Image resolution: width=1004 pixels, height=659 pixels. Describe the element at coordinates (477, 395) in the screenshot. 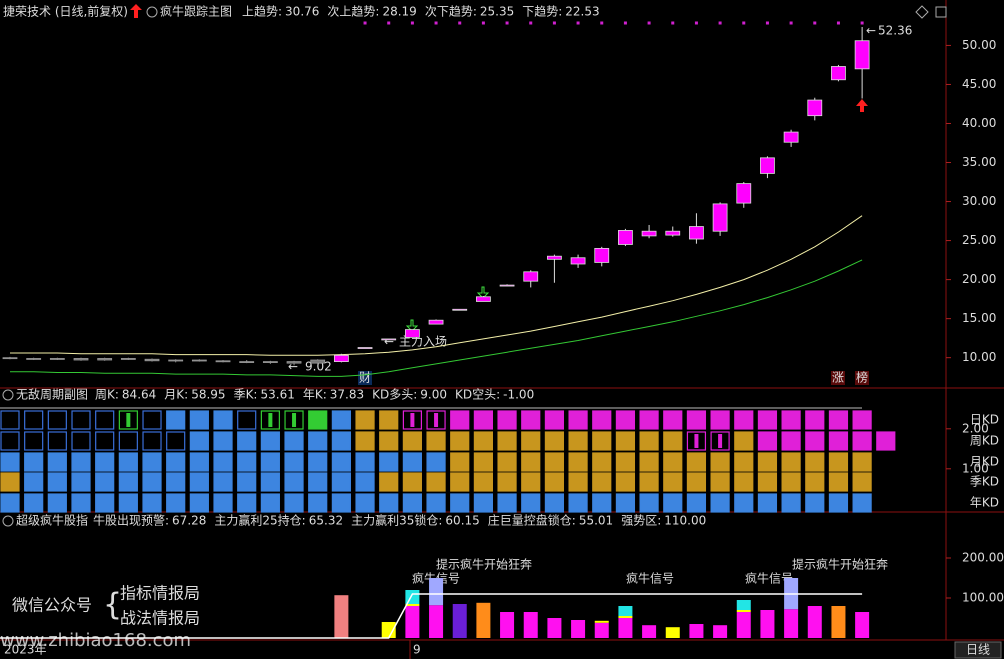

I see `indicator-label: KD空头:` at that location.